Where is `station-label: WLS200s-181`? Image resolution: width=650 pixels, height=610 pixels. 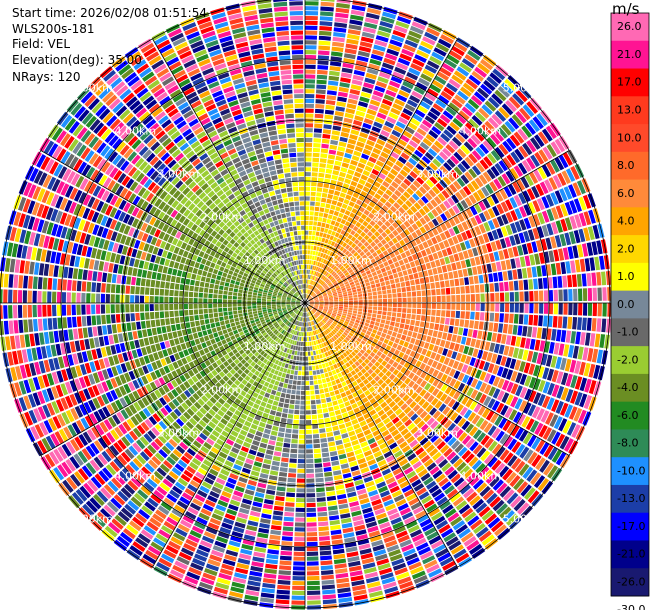
station-label: WLS200s-181 is located at coordinates (53, 29).